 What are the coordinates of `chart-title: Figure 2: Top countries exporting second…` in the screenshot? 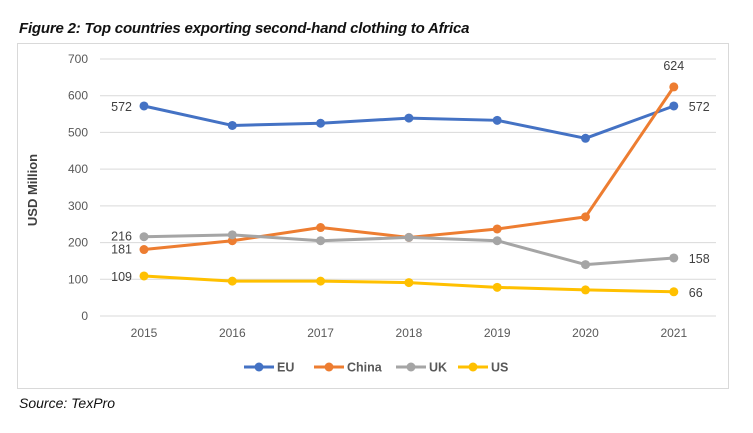 It's located at (244, 28).